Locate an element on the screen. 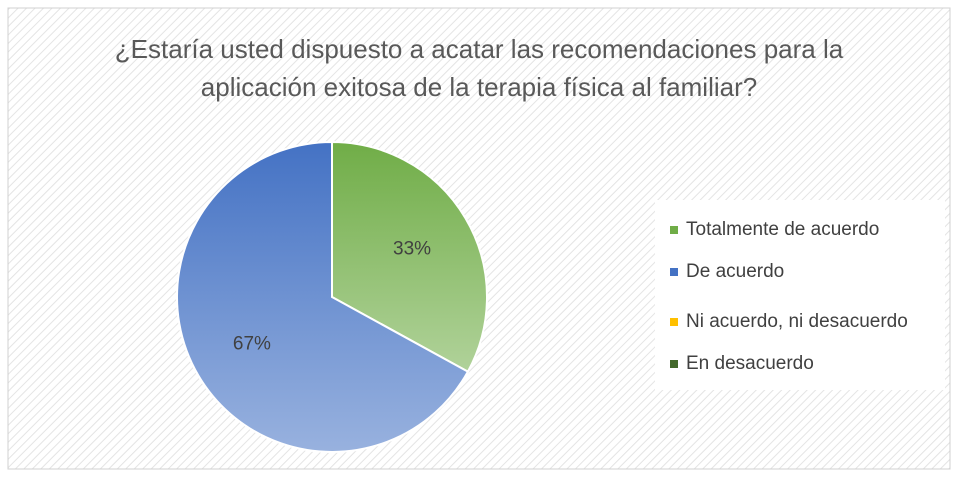 The image size is (958, 477). legend-label: En desacuerdo is located at coordinates (750, 363).